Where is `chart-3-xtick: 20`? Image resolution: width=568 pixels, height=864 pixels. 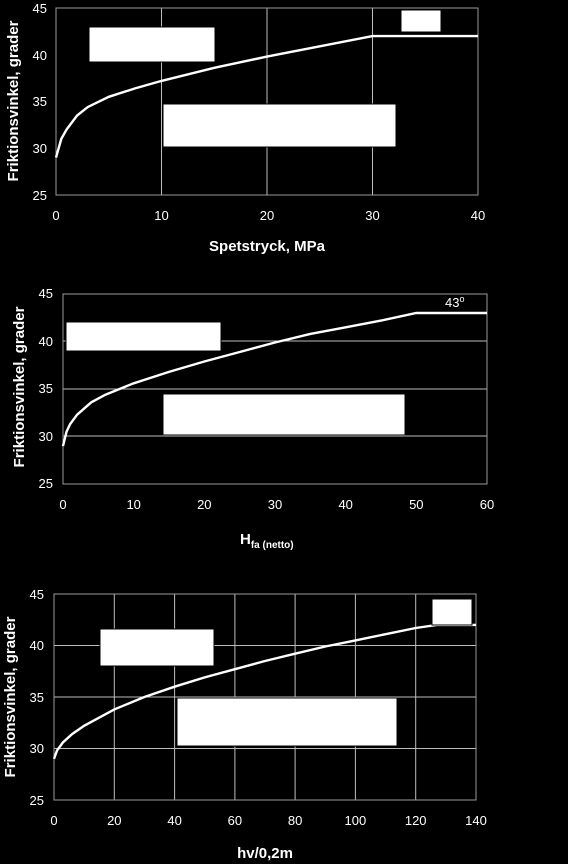
chart-3-xtick: 20 is located at coordinates (114, 820).